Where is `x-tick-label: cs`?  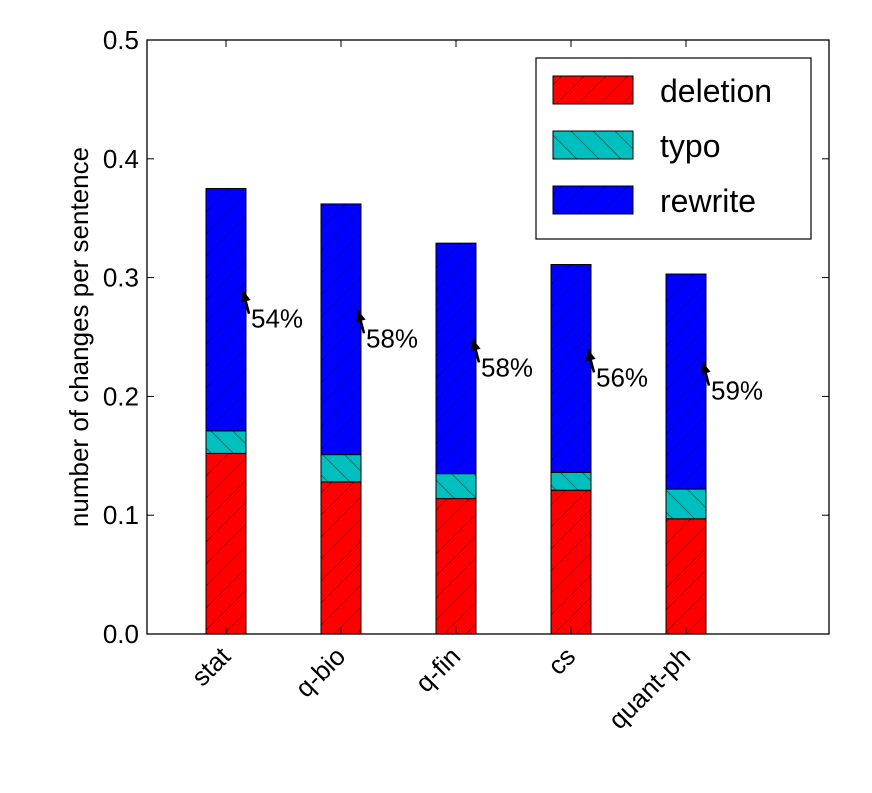
x-tick-label: cs is located at coordinates (562, 661).